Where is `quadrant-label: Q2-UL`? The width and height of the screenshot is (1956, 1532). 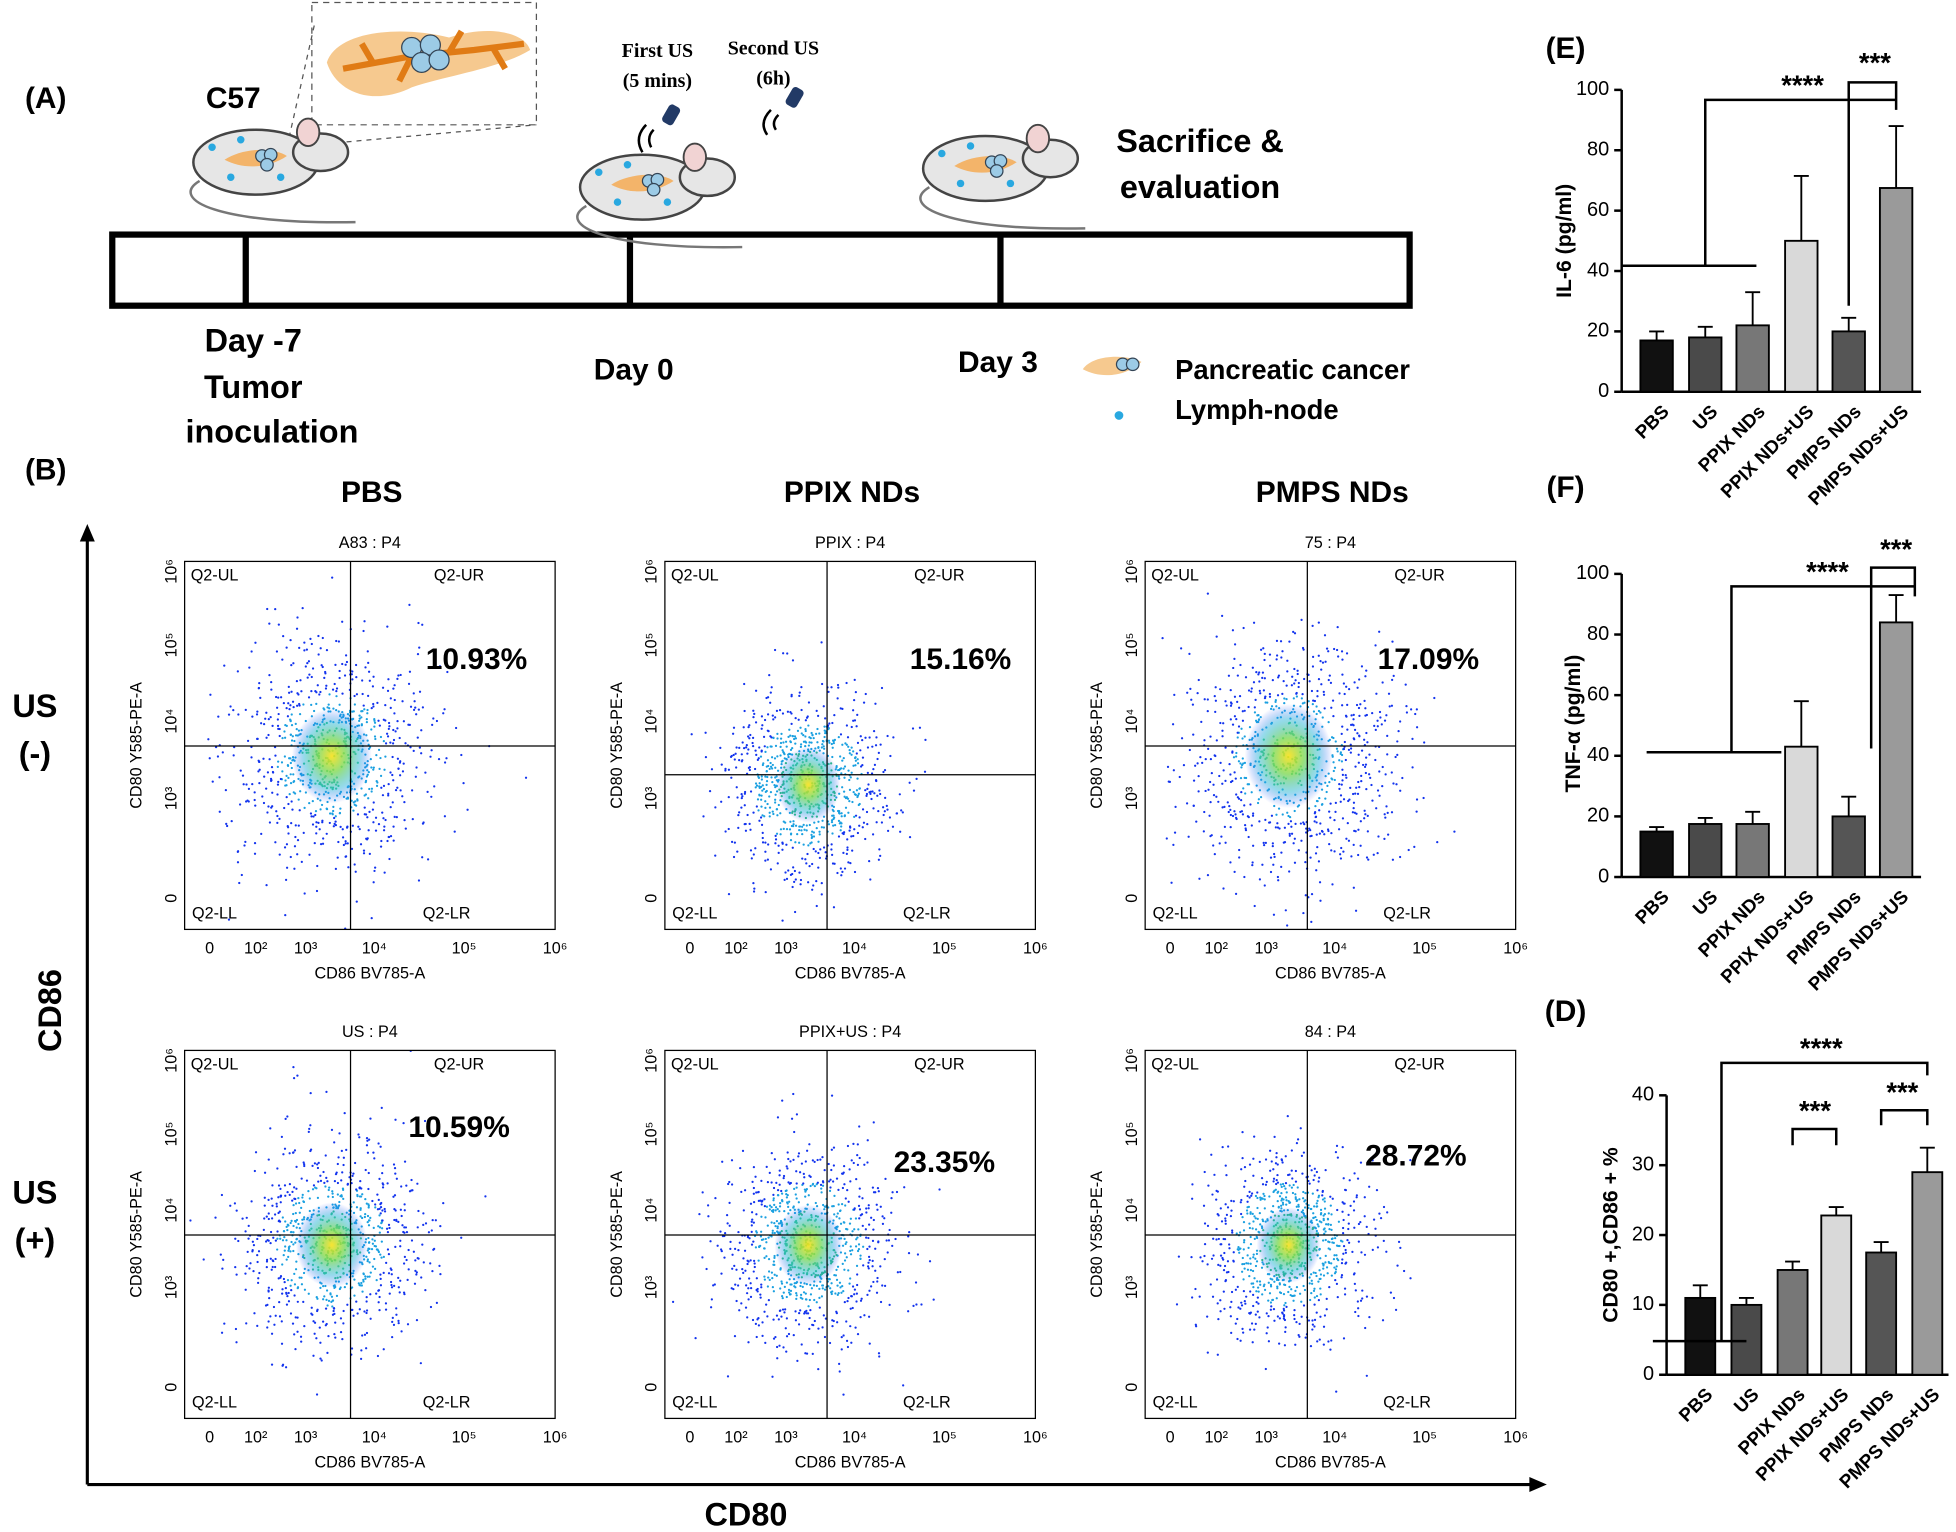
quadrant-label: Q2-UL is located at coordinates (215, 576).